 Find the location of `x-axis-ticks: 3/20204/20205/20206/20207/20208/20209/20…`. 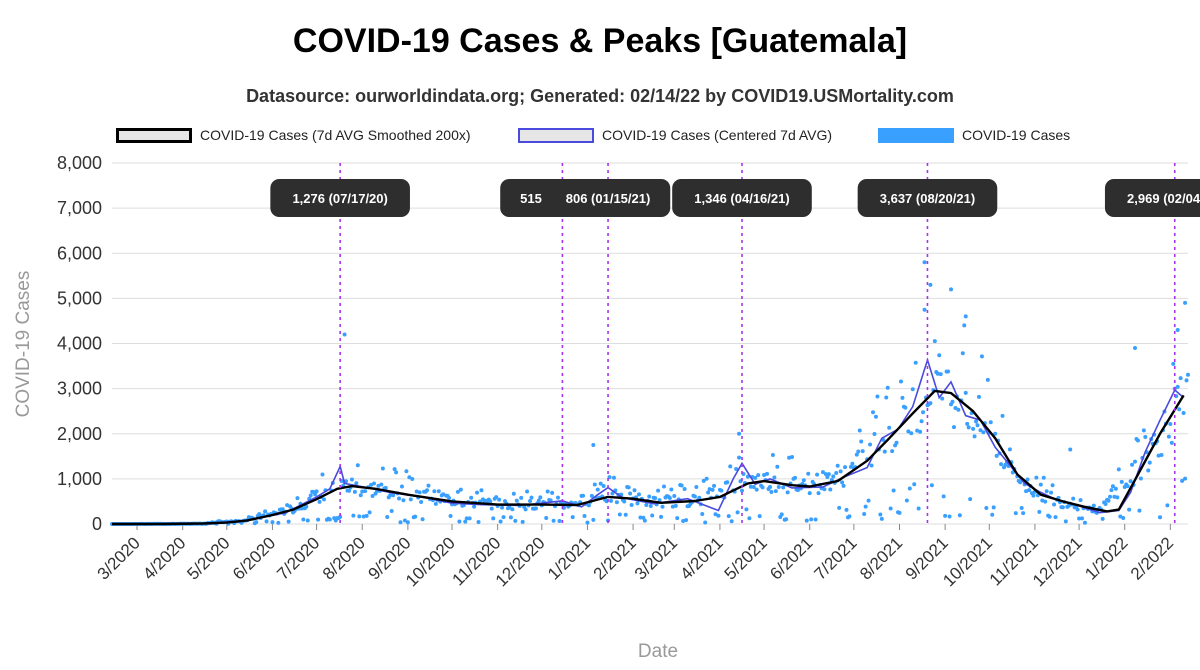

x-axis-ticks: 3/20204/20205/20206/20207/20208/20209/20… is located at coordinates (635, 557).